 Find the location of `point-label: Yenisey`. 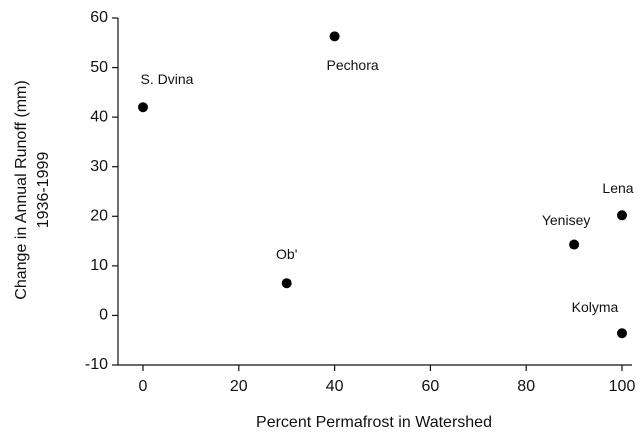

point-label: Yenisey is located at coordinates (566, 220).